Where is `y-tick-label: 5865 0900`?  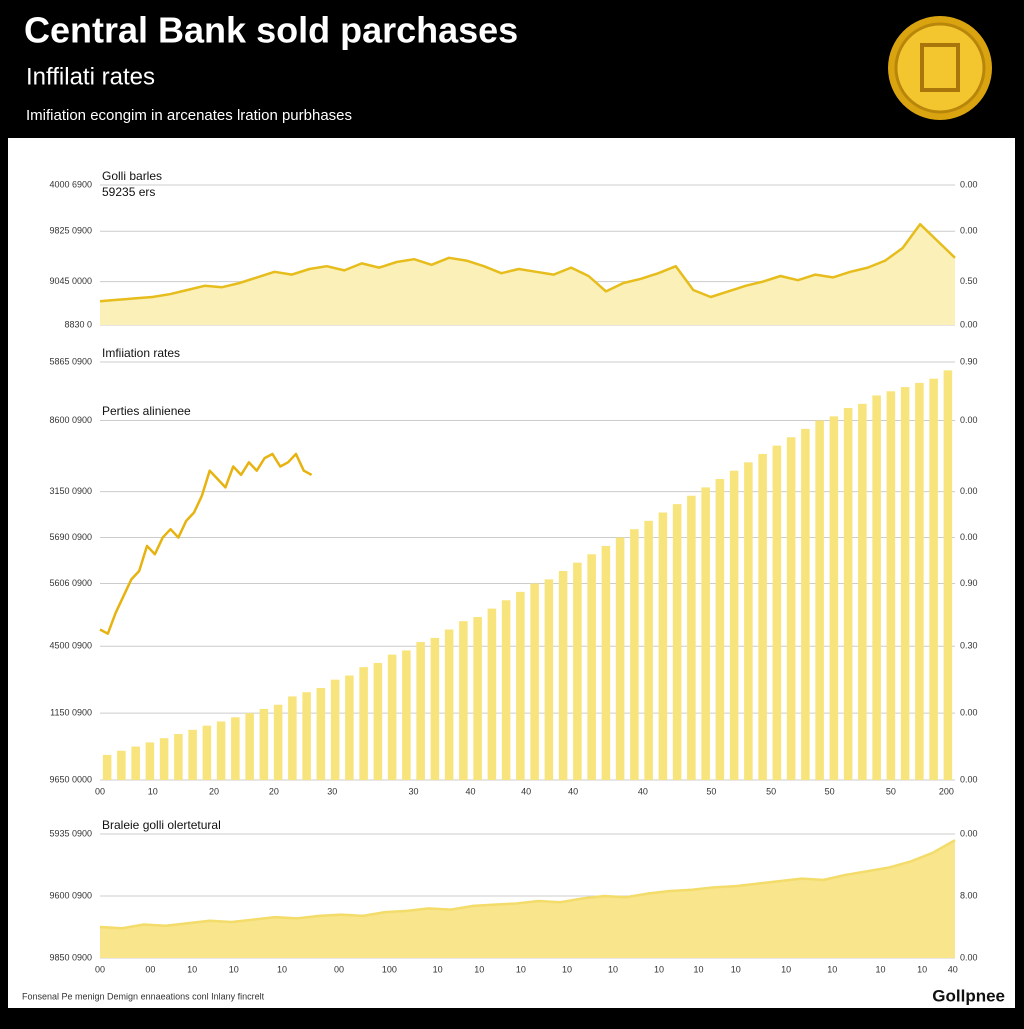
y-tick-label: 5865 0900 is located at coordinates (70, 361).